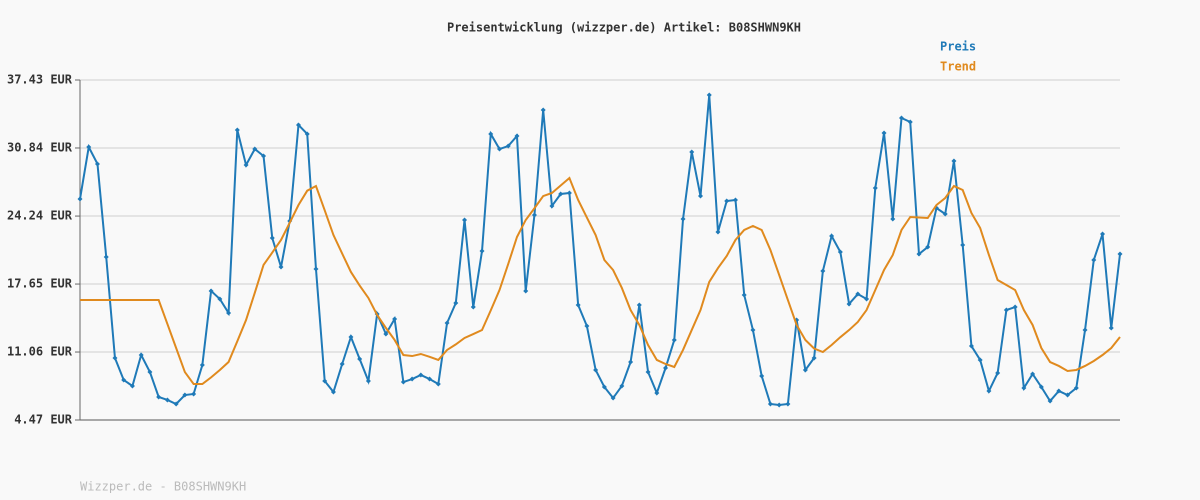 This screenshot has width=1200, height=500. Describe the element at coordinates (40, 147) in the screenshot. I see `y-tick-label: 30.84 EUR` at that location.